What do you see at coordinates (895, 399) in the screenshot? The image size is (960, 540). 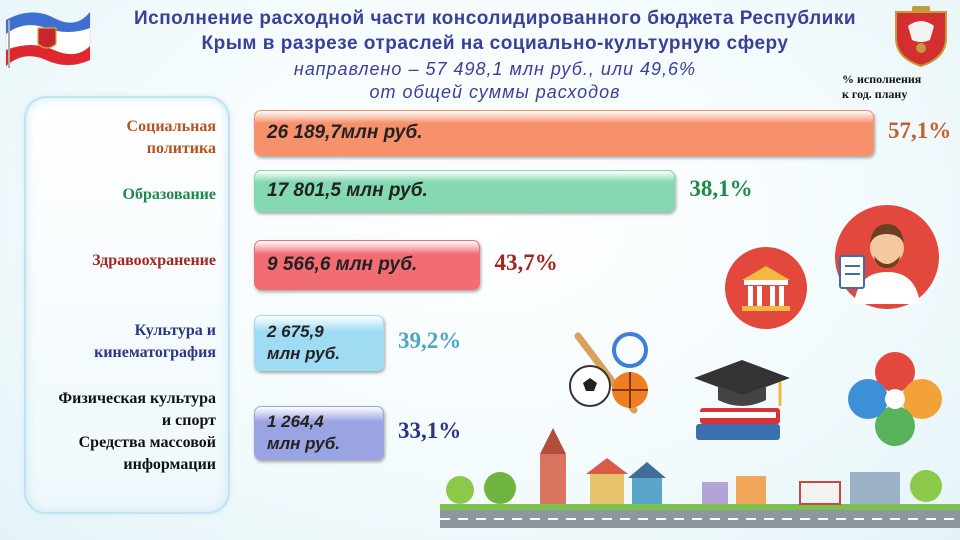 I see `social-services-icon` at bounding box center [895, 399].